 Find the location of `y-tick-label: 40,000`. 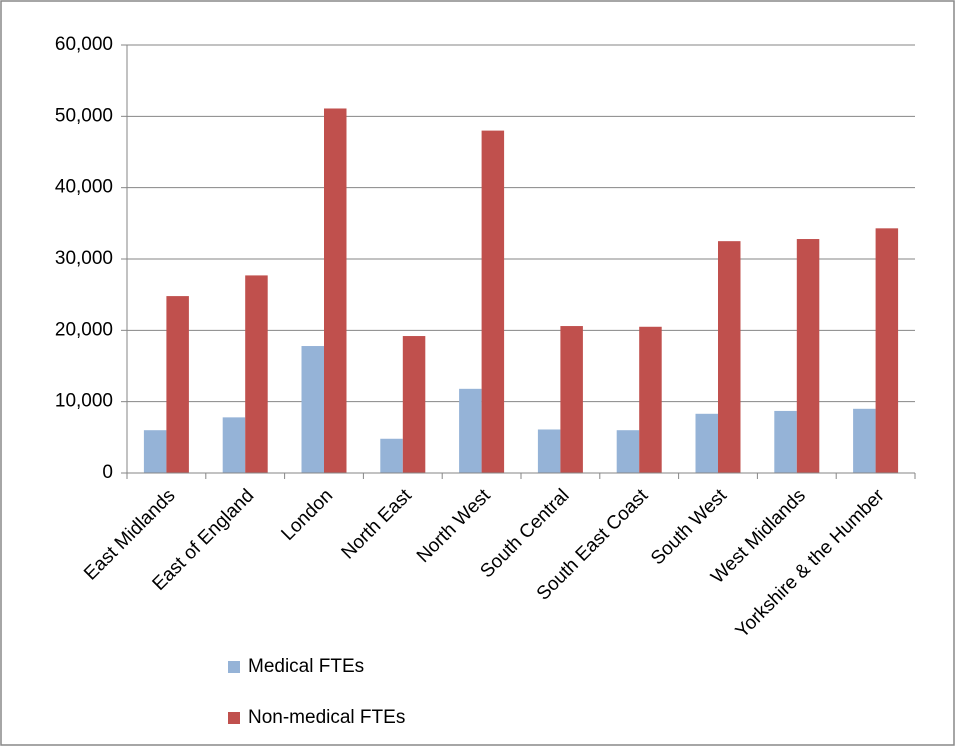

y-tick-label: 40,000 is located at coordinates (84, 187).